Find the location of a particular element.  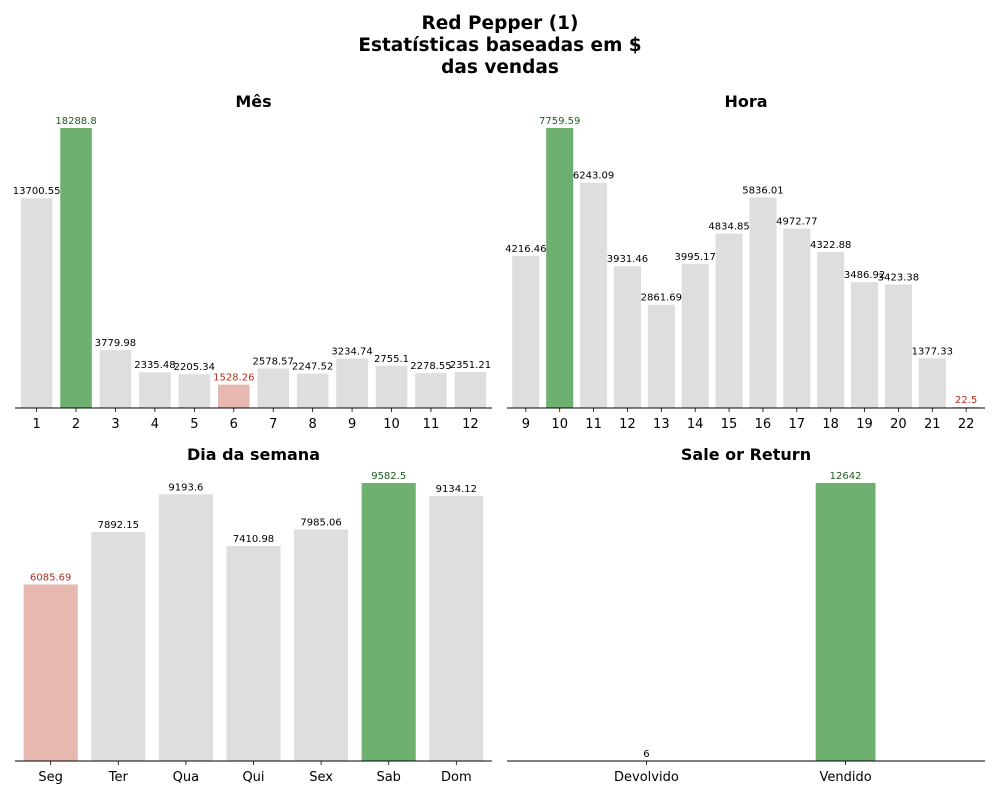

panel-1-title: Mês is located at coordinates (253, 101).